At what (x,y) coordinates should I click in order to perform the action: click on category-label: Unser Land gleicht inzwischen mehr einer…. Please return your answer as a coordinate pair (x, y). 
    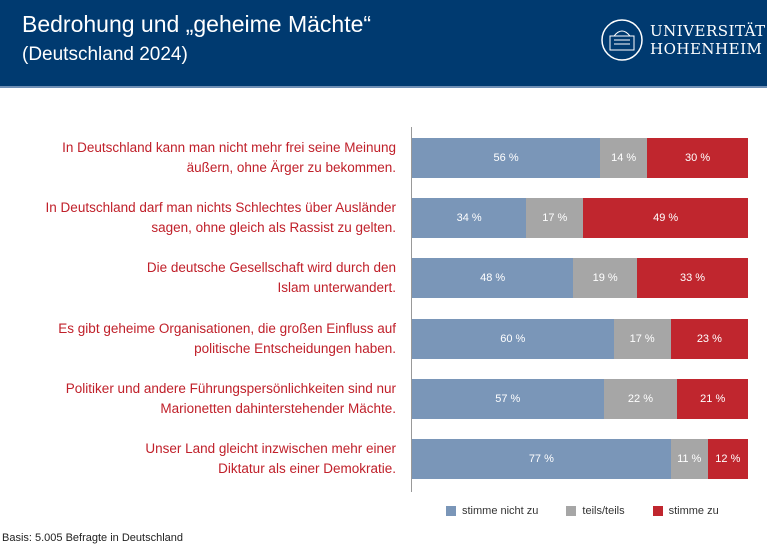
    Looking at the image, I should click on (206, 459).